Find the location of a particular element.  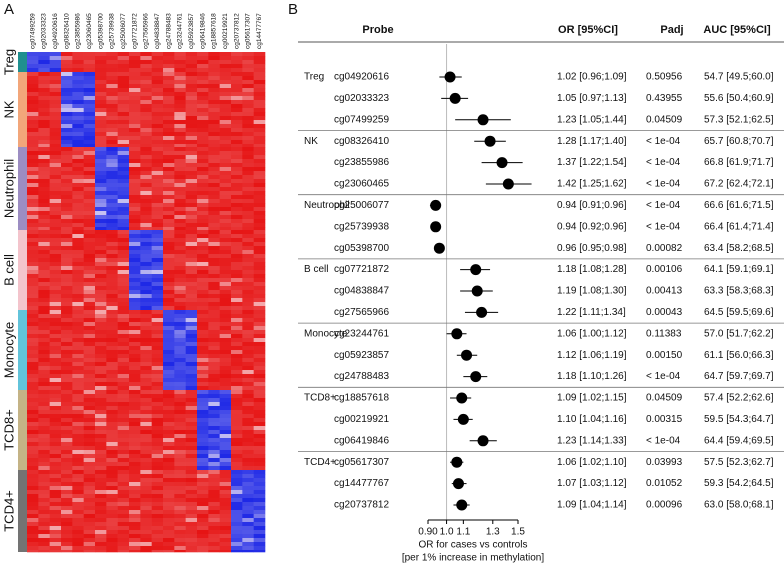

probe: cg06419846 is located at coordinates (361, 440).